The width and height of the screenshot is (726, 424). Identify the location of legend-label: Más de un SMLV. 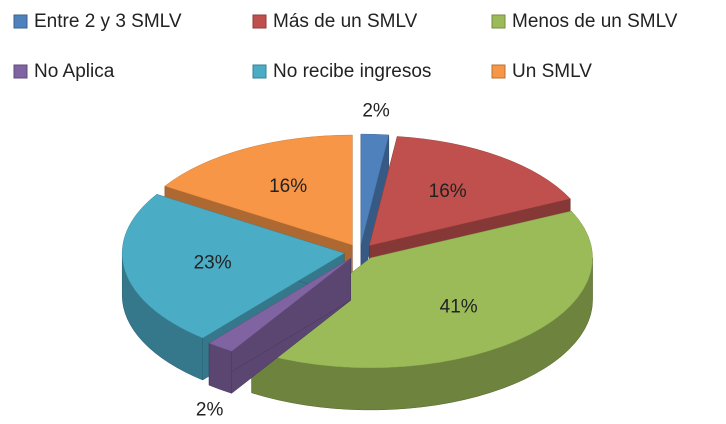
(345, 21).